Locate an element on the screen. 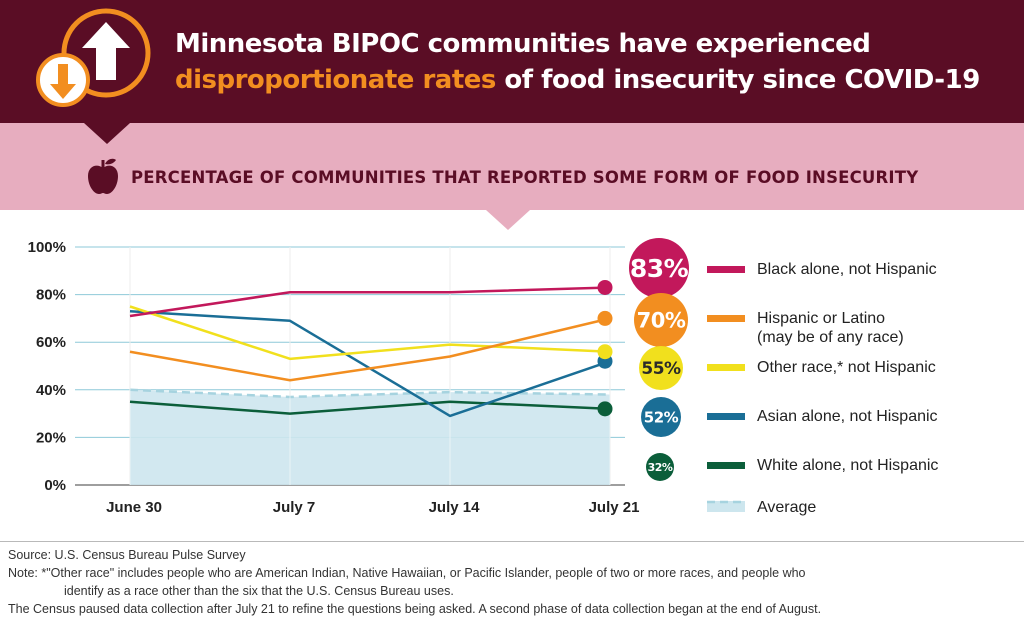  value-badge-label: 70% is located at coordinates (661, 321).